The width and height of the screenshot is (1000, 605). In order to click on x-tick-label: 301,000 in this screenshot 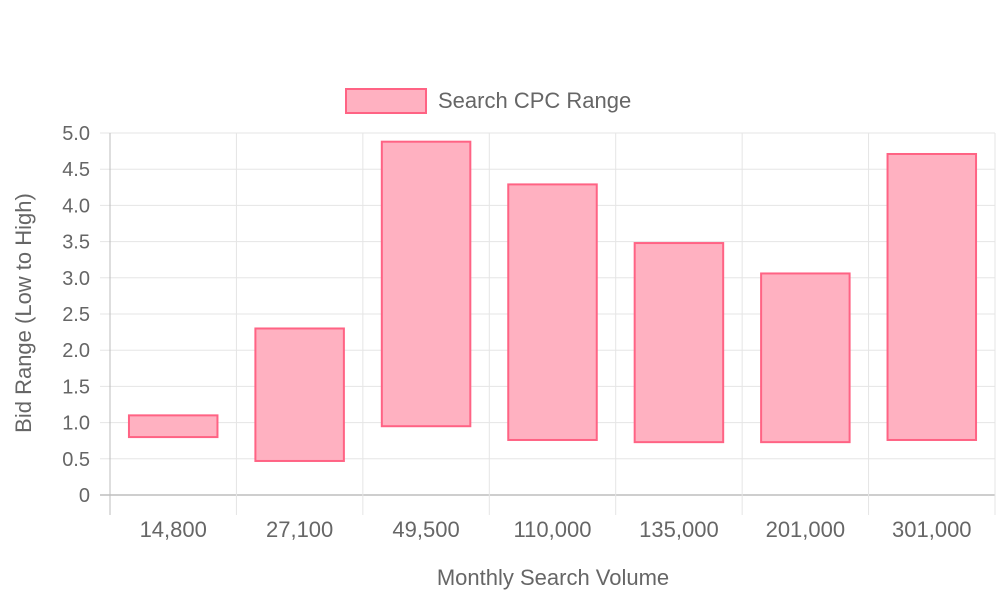, I will do `click(932, 529)`.